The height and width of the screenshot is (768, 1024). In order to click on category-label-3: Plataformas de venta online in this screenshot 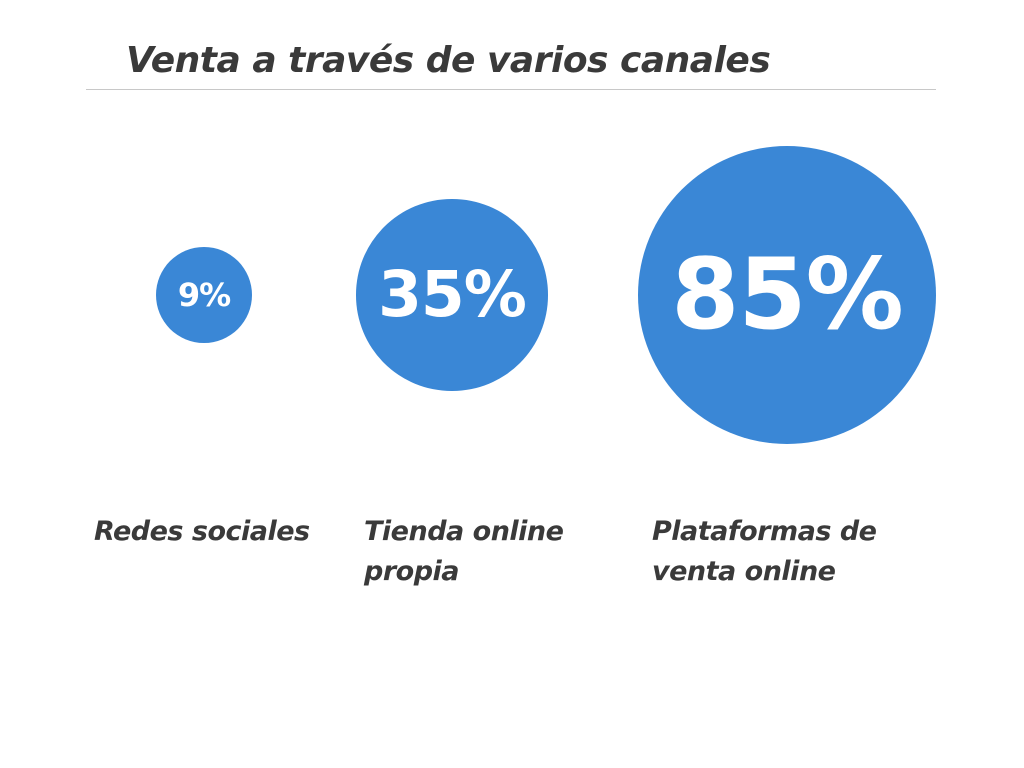, I will do `click(764, 552)`.